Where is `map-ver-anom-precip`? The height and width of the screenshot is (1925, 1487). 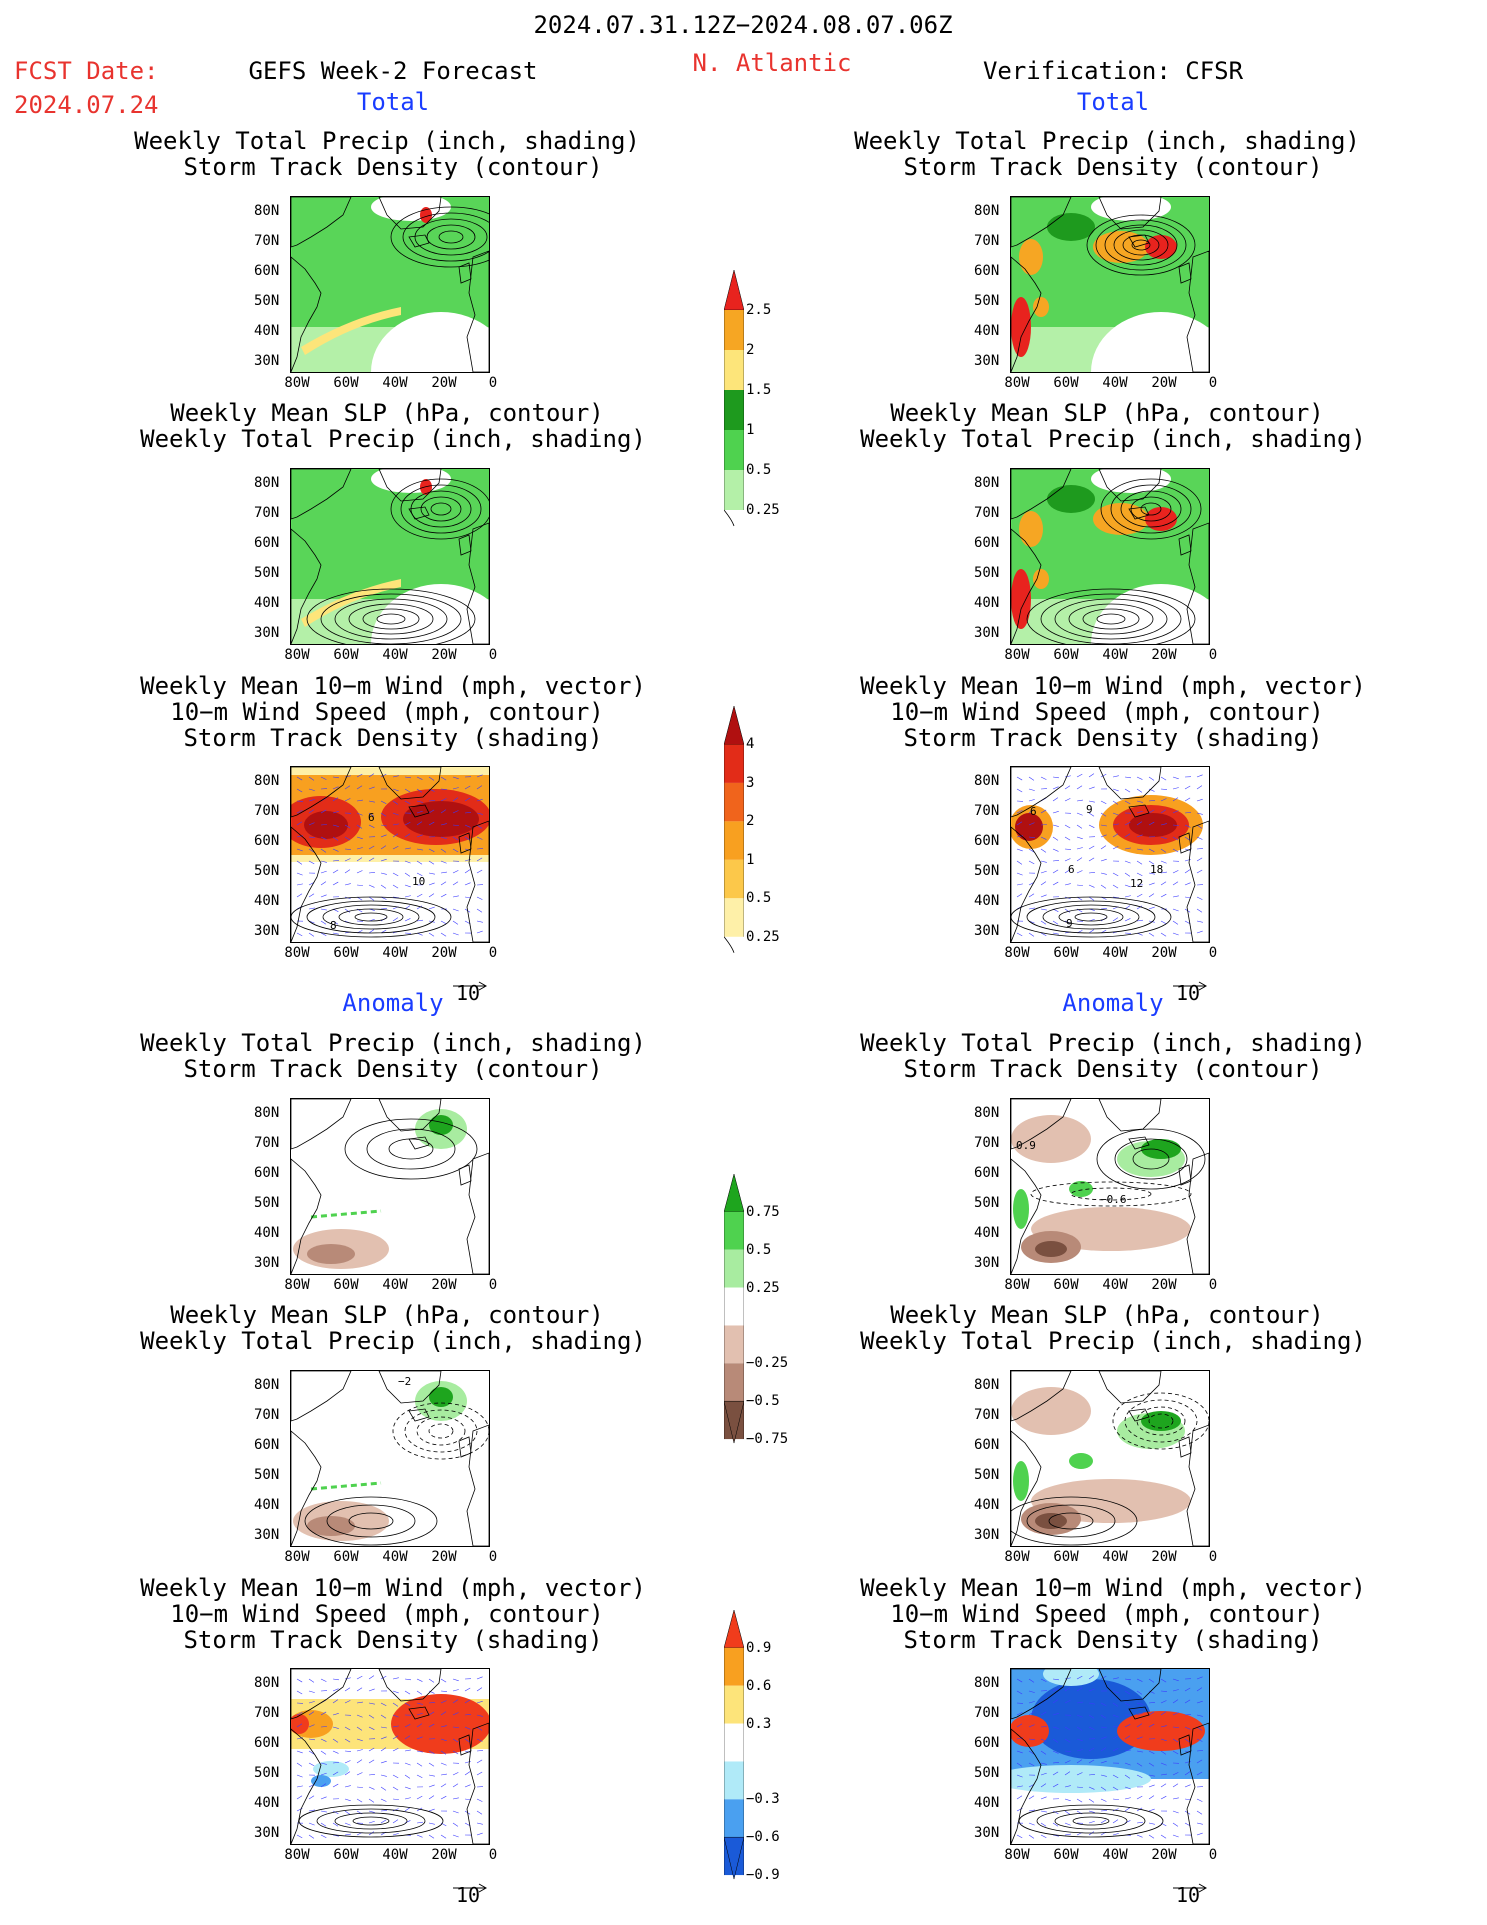
map-ver-anom-precip is located at coordinates (1110, 1186).